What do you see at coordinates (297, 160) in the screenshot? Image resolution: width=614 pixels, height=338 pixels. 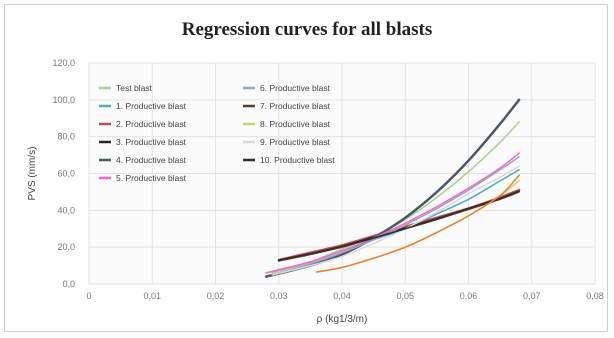 I see `legend-label: 10. Productive blast` at bounding box center [297, 160].